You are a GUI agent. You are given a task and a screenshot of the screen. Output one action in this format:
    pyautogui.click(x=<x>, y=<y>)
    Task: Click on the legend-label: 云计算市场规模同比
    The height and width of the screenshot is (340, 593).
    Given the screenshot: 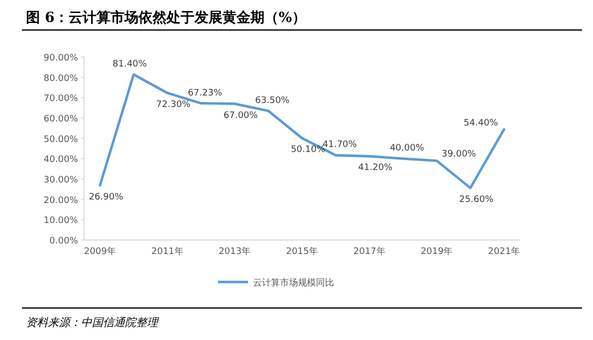 What is the action you would take?
    pyautogui.click(x=293, y=283)
    